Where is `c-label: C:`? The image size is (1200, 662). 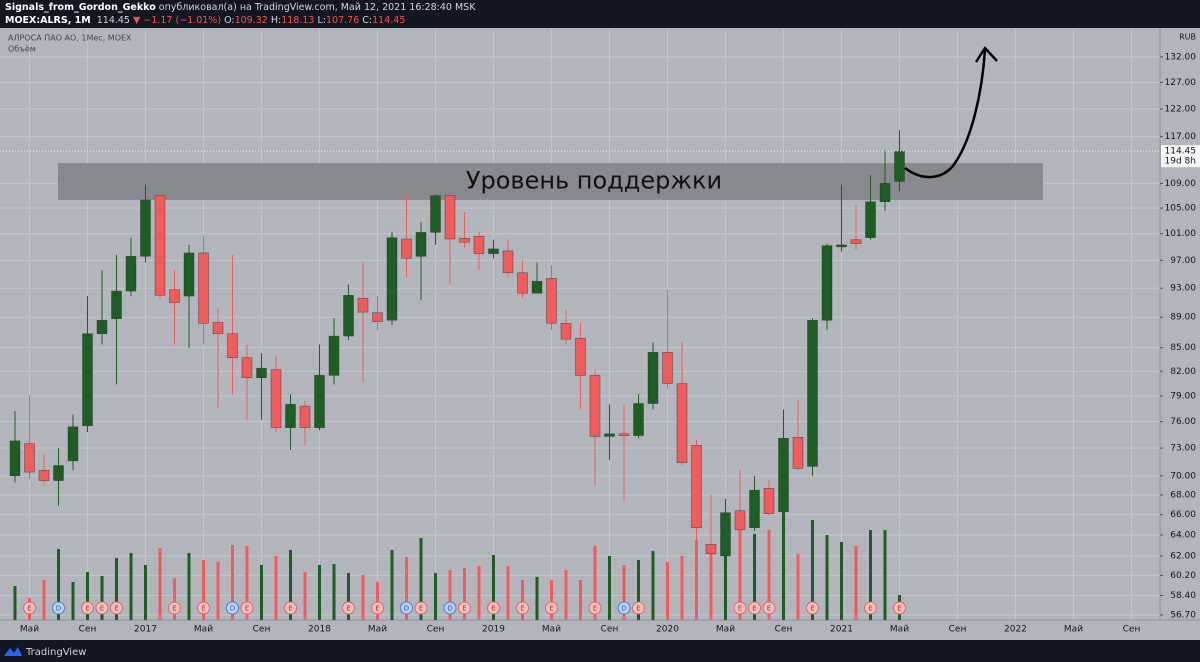 c-label: C: is located at coordinates (367, 20).